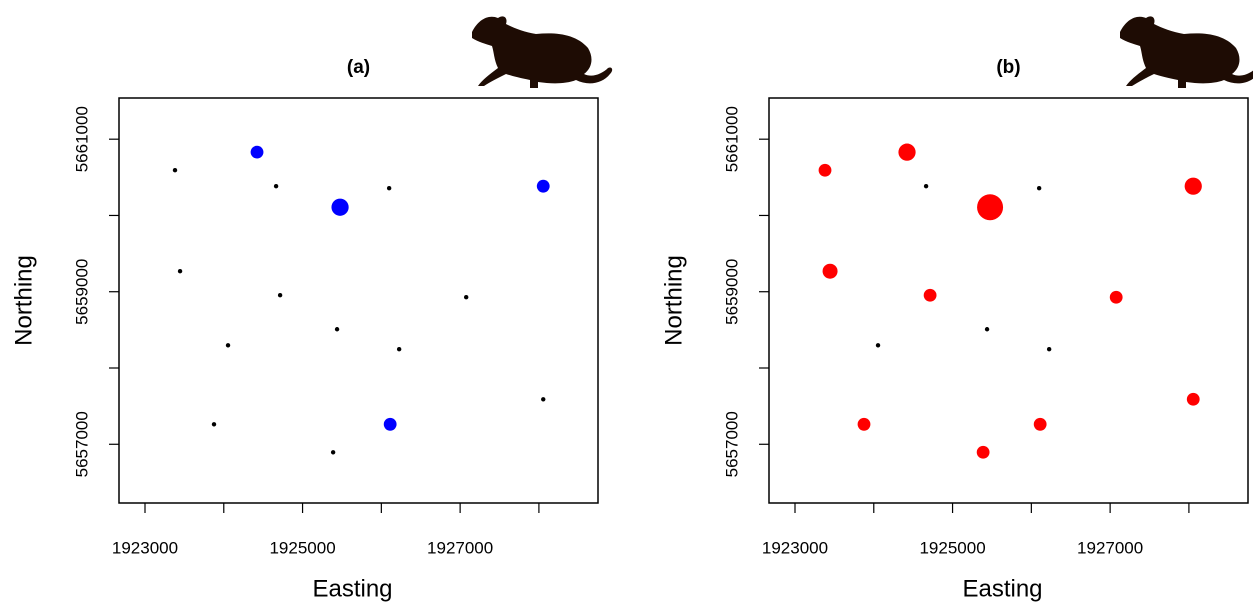  Describe the element at coordinates (358, 67) in the screenshot. I see `panel-title: (a)` at that location.